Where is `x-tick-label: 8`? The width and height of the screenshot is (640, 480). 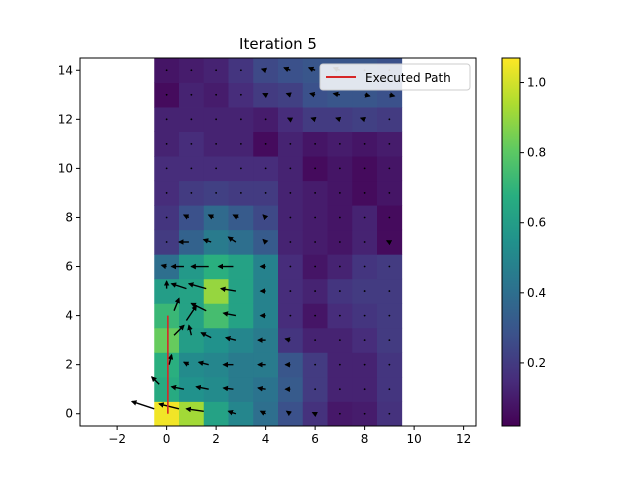 x-tick-label: 8 is located at coordinates (365, 439).